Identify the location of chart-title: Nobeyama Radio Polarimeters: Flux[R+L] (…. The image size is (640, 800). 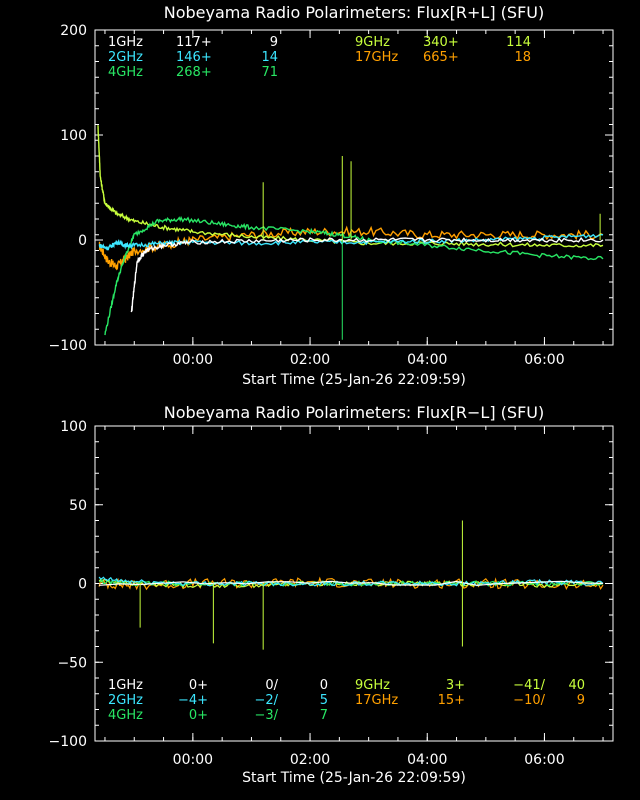
(354, 12).